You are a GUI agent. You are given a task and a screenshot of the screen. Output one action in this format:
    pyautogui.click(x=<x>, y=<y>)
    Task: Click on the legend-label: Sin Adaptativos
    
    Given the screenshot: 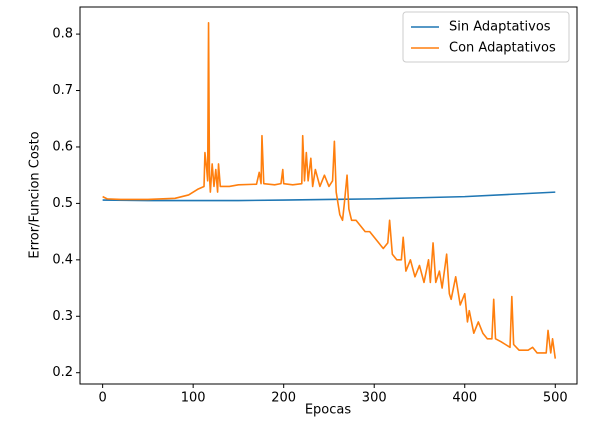 What is the action you would take?
    pyautogui.click(x=500, y=27)
    